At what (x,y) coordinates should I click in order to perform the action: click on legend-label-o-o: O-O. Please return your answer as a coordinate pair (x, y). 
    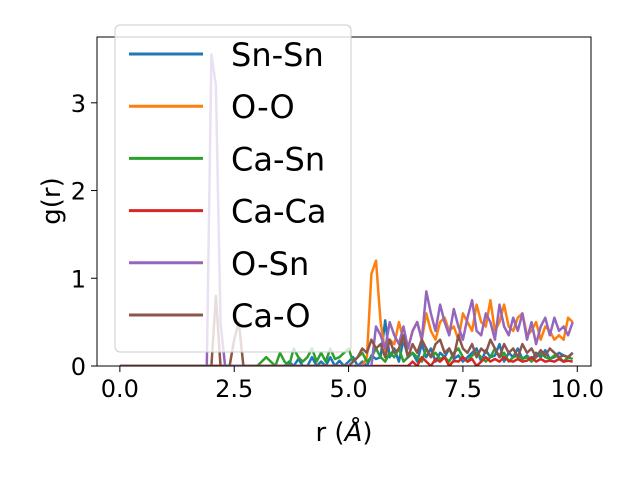
    Looking at the image, I should click on (263, 107).